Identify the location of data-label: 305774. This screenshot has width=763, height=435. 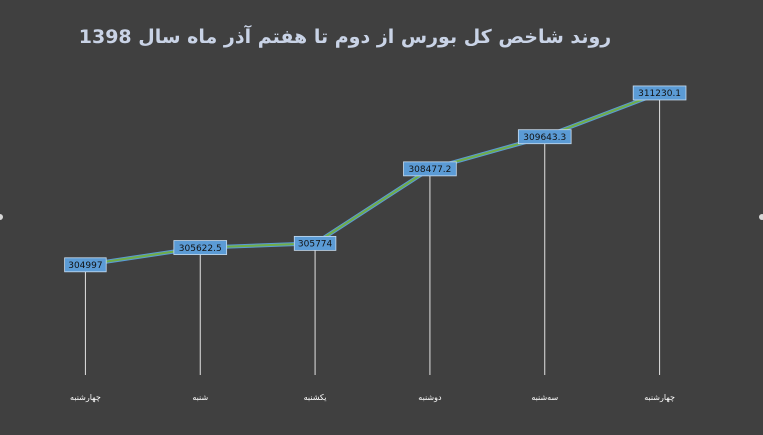
(315, 245).